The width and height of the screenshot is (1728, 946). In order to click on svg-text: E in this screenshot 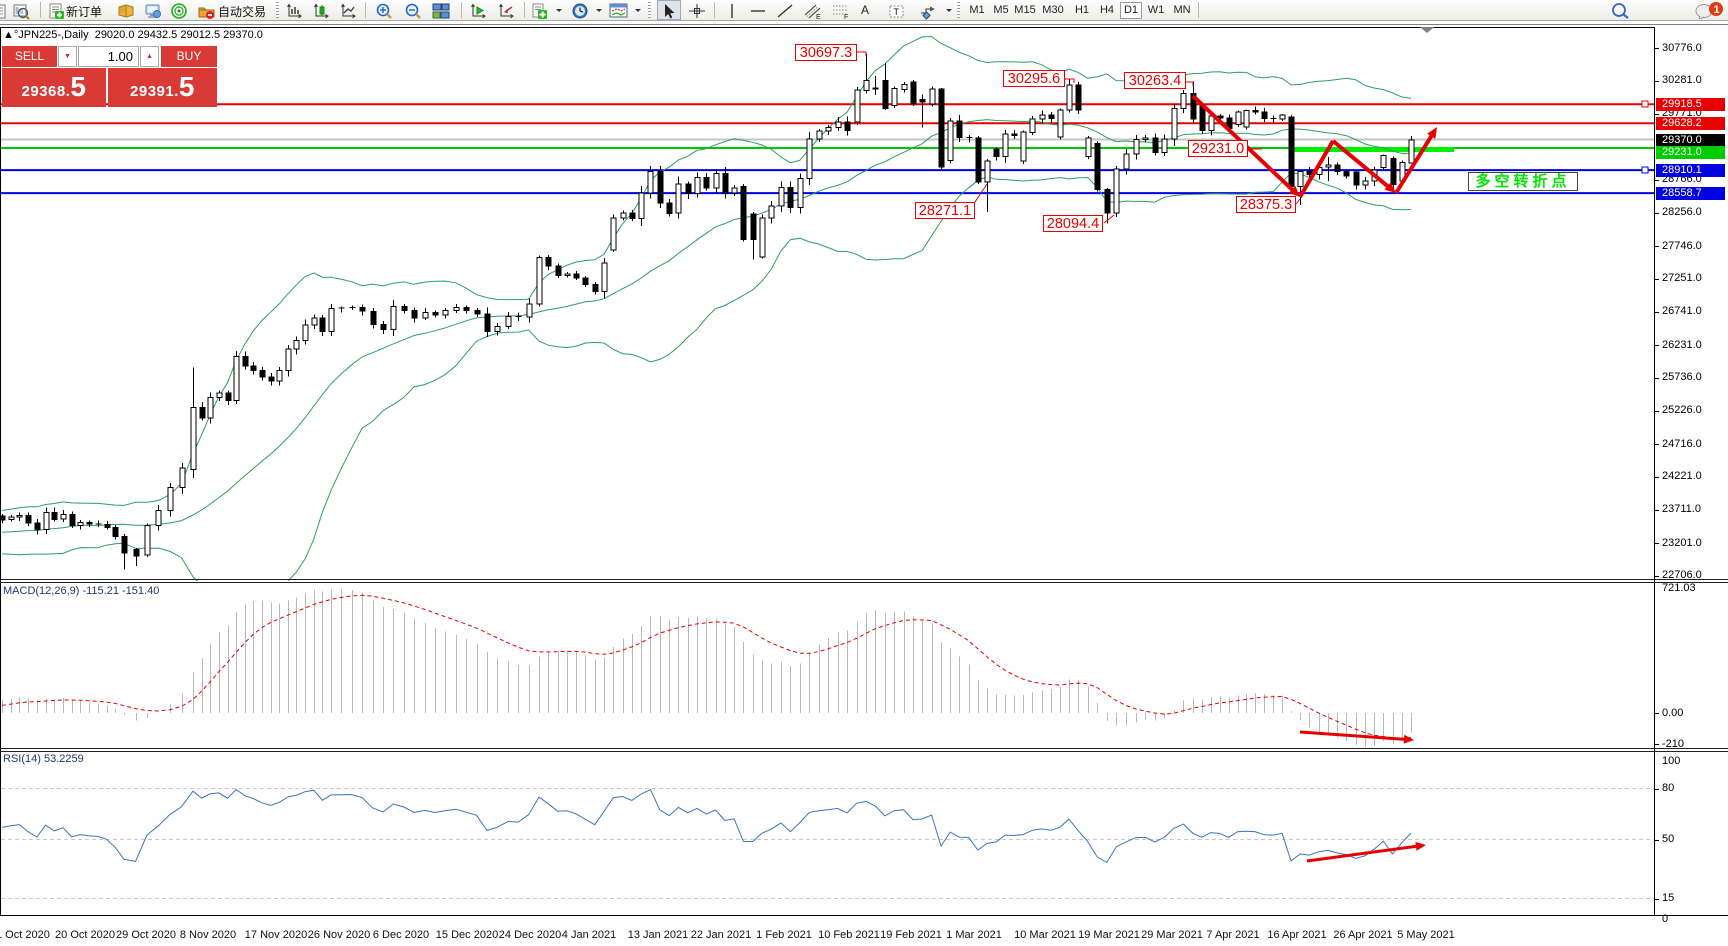, I will do `click(818, 17)`.